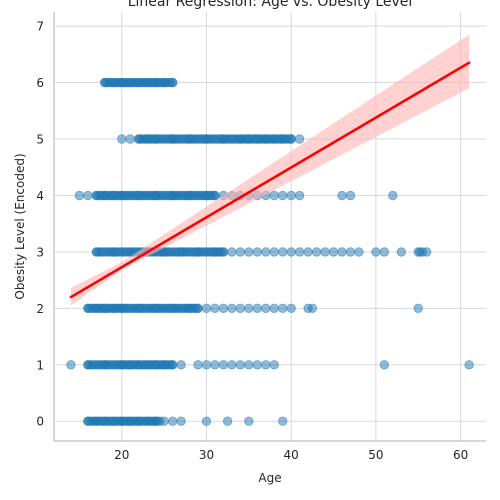 This screenshot has height=500, width=500. I want to click on y-axis-label: Obesity Level (Encoded), so click(20, 226).